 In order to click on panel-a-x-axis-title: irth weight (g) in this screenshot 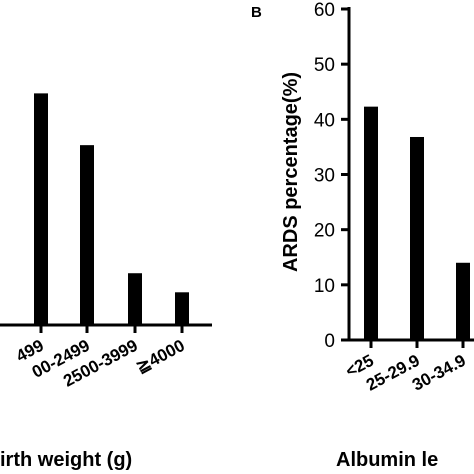, I will do `click(66, 460)`.